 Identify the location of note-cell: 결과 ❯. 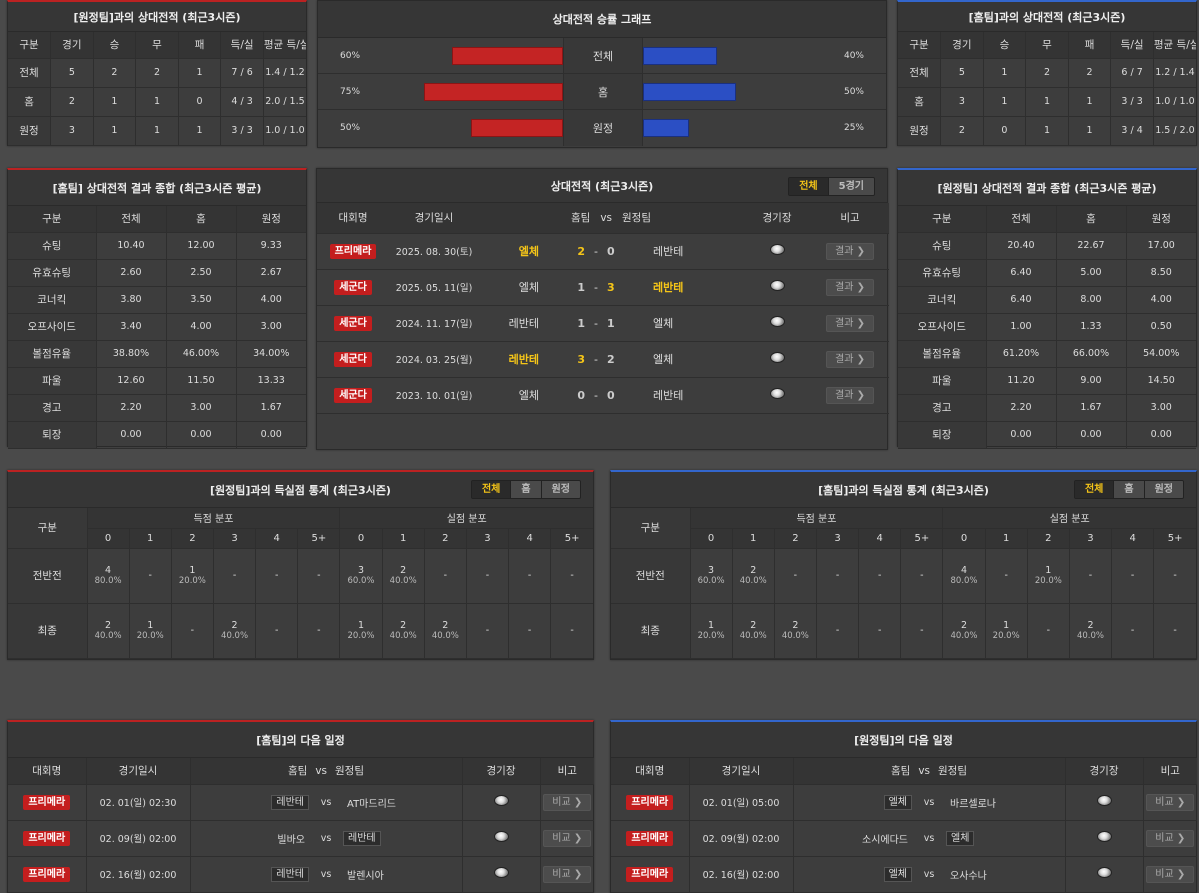
(850, 251).